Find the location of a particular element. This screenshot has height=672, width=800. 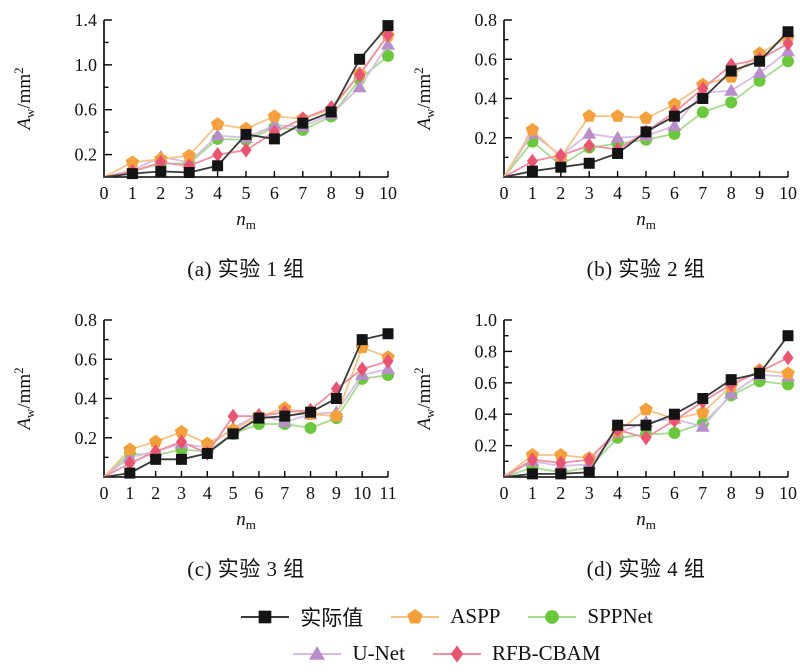

y-tick-label: 1.4 is located at coordinates (86, 20).